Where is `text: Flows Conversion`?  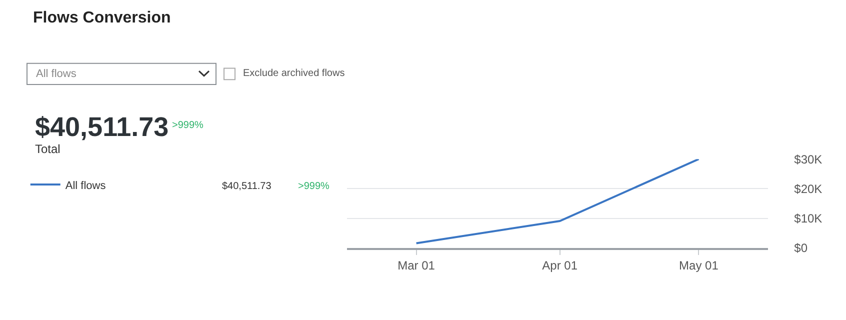
text: Flows Conversion is located at coordinates (102, 18).